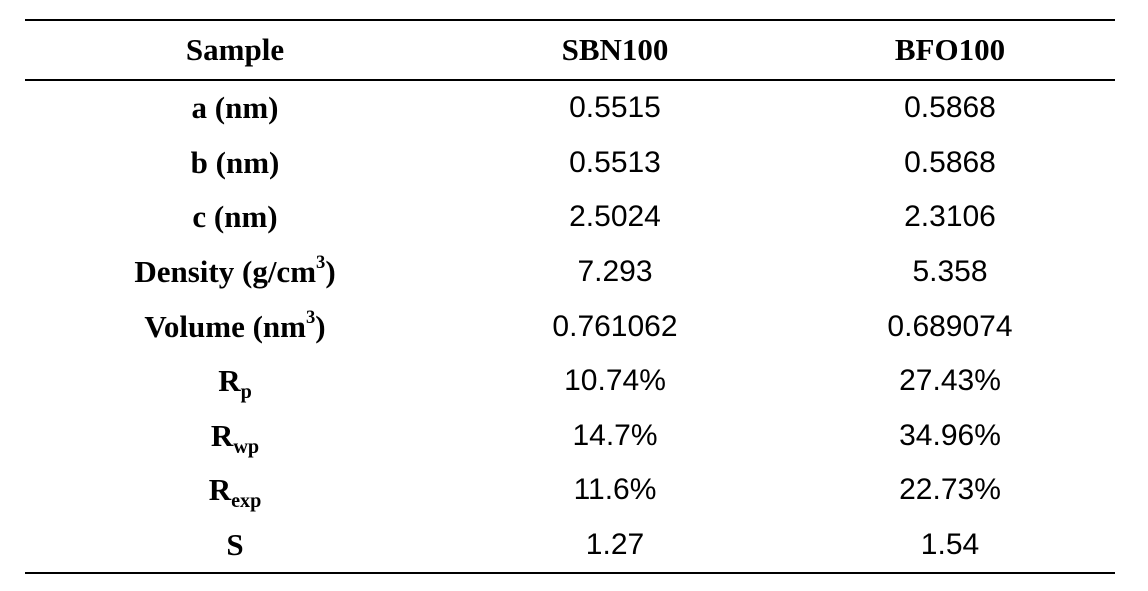 The width and height of the screenshot is (1148, 591). Describe the element at coordinates (950, 545) in the screenshot. I see `cell-bfo100: 1.54` at that location.